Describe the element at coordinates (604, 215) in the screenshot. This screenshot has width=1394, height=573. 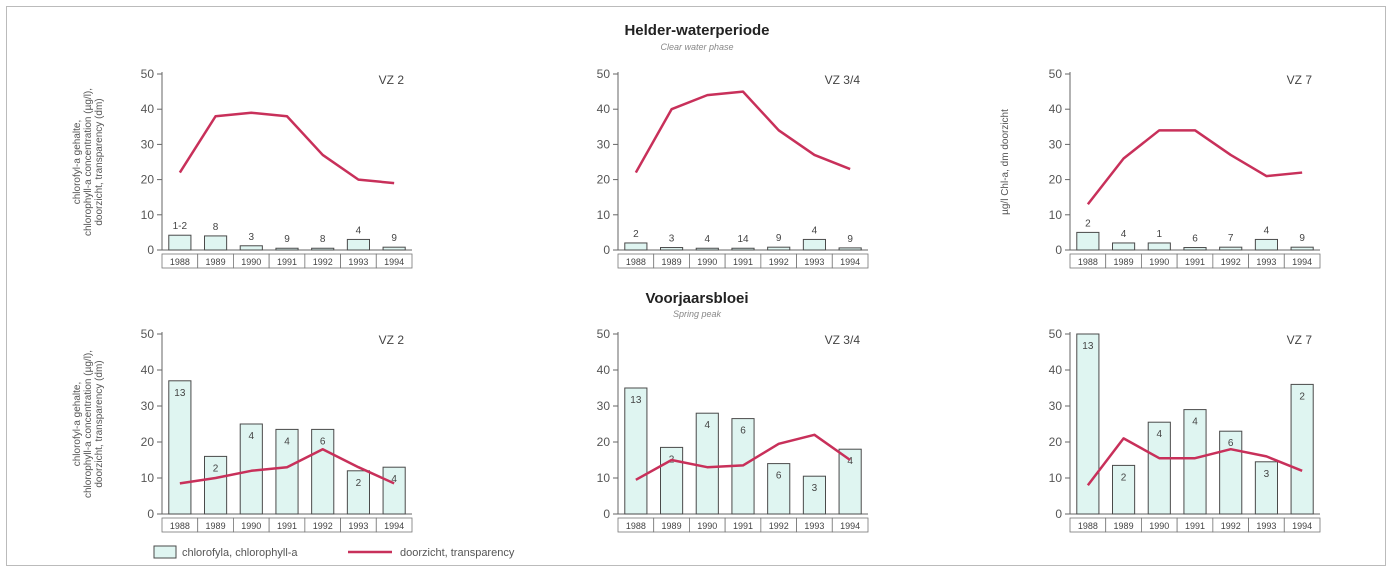
I see `chart-2-y-tick-label: 10` at that location.